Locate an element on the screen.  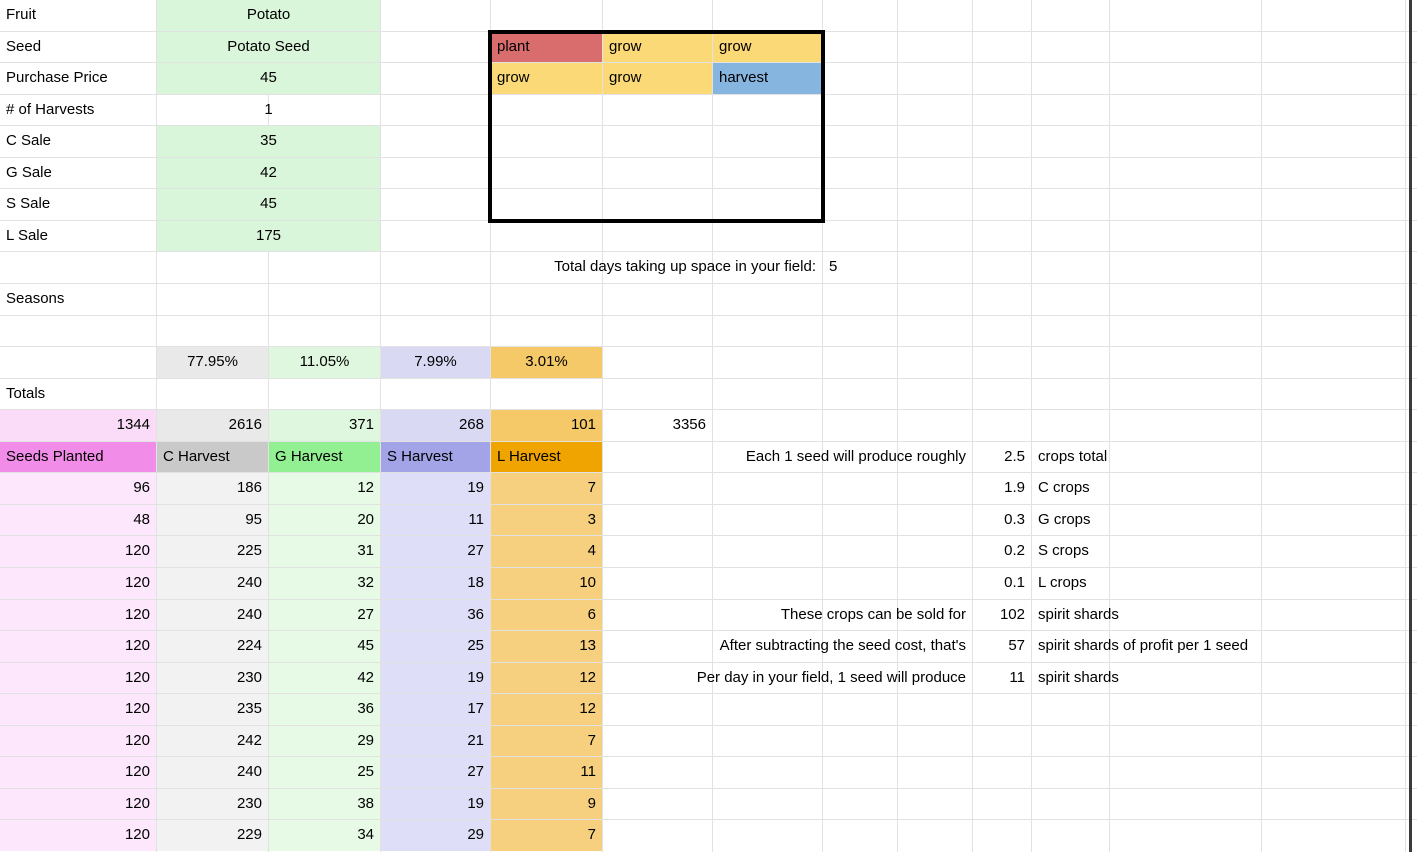
schedule-cell-harvest: harvest is located at coordinates (767, 78).